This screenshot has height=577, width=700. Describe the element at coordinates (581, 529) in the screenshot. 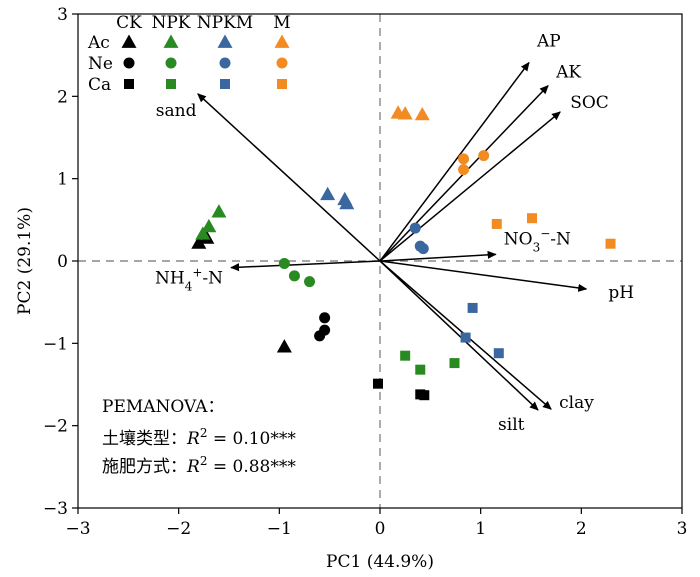

I see `x-tick-label: 2` at that location.